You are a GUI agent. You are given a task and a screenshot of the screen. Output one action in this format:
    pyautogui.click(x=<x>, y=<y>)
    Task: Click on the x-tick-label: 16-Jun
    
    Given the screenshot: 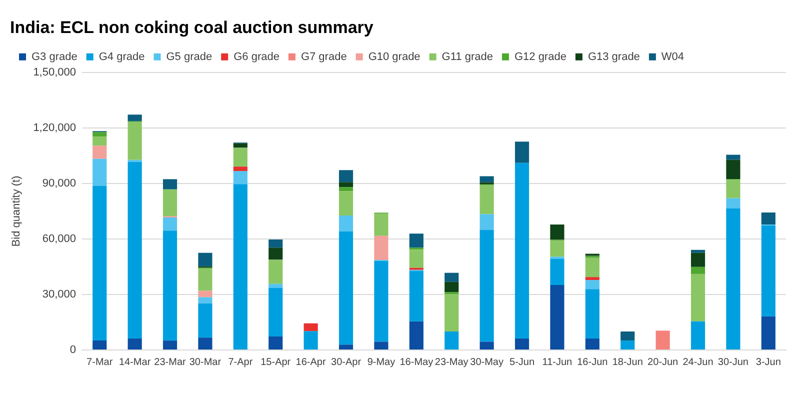 What is the action you would take?
    pyautogui.click(x=592, y=362)
    